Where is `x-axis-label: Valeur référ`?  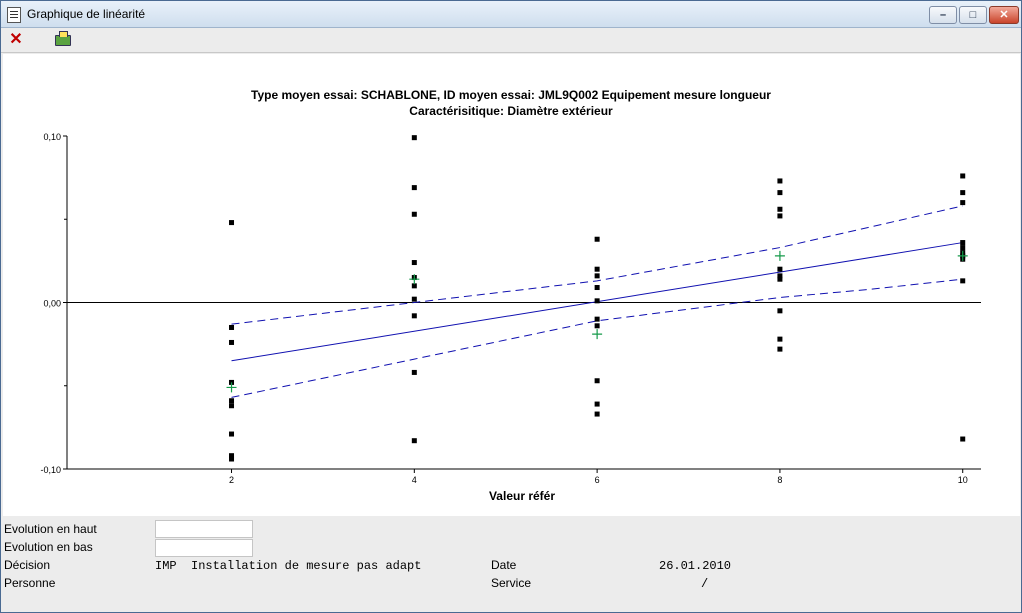
x-axis-label: Valeur référ is located at coordinates (522, 496).